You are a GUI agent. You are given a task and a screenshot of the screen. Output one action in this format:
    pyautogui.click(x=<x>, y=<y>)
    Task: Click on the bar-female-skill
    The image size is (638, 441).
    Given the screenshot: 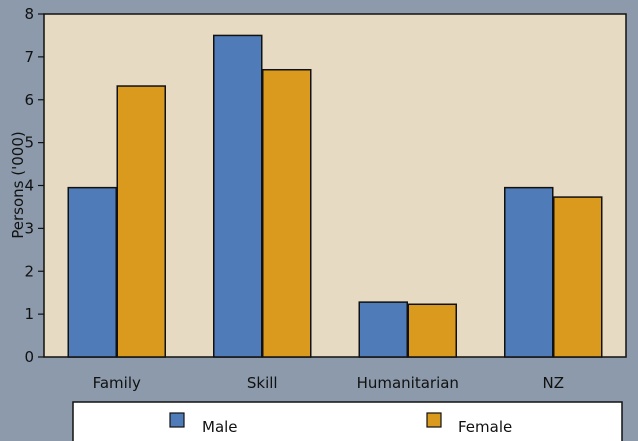 What is the action you would take?
    pyautogui.click(x=287, y=213)
    